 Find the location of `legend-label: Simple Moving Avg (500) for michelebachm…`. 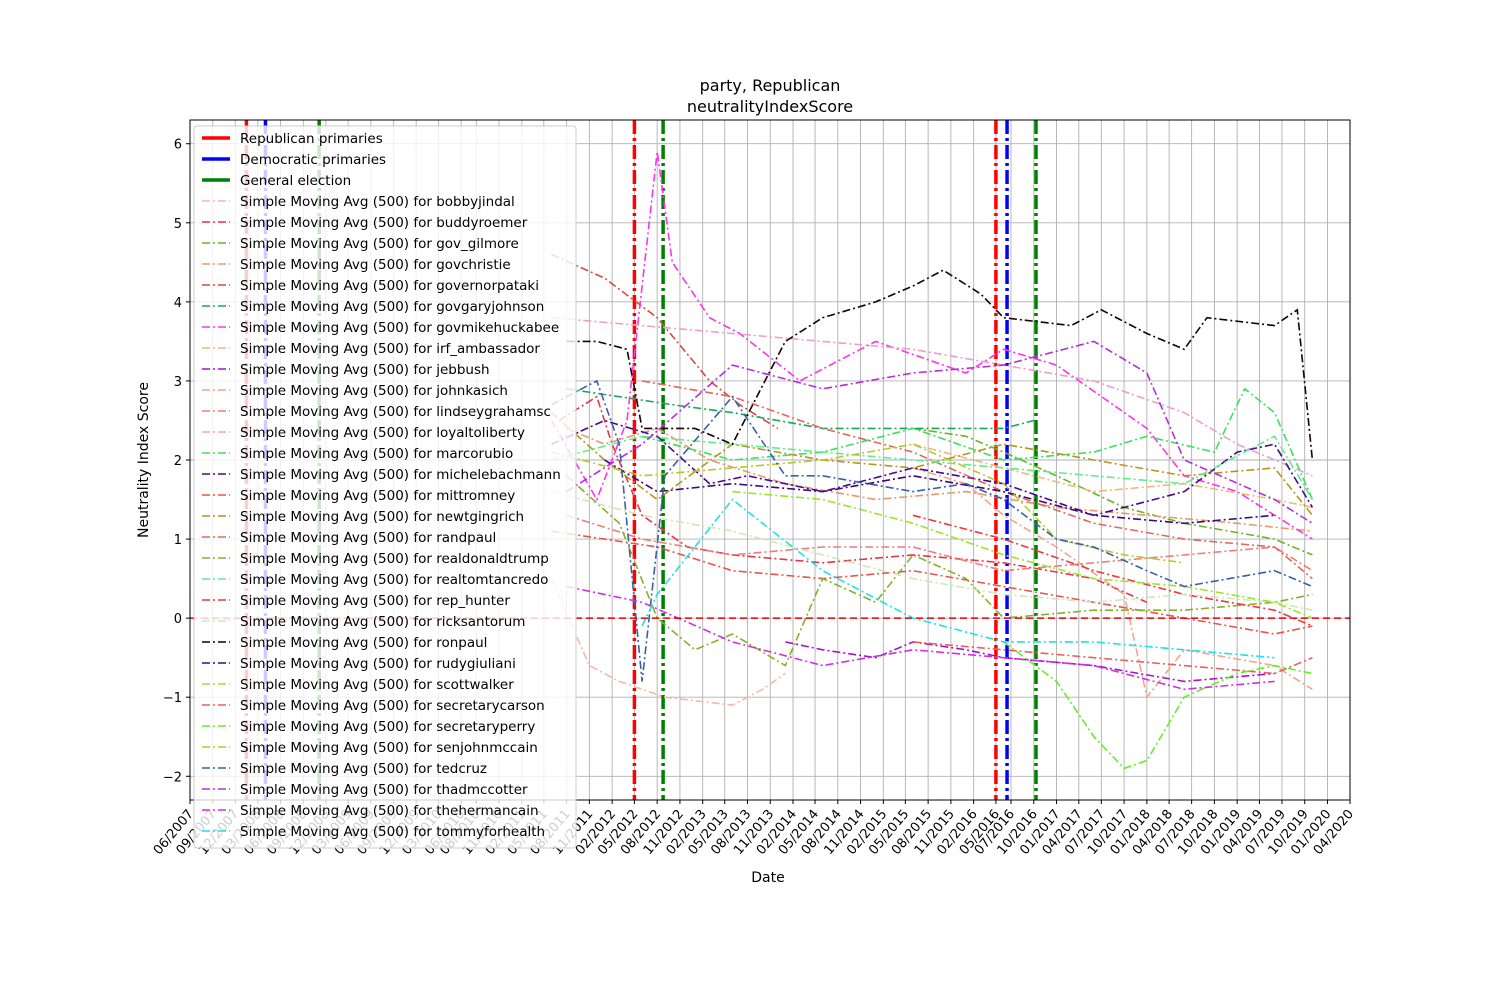

legend-label: Simple Moving Avg (500) for michelebachm… is located at coordinates (400, 475).